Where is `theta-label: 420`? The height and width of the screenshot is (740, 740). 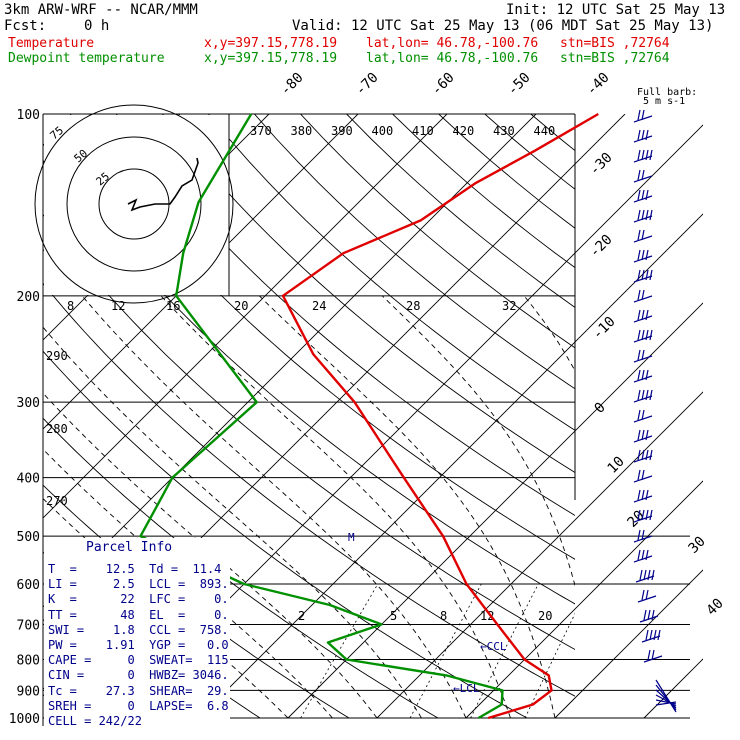 theta-label: 420 is located at coordinates (464, 131).